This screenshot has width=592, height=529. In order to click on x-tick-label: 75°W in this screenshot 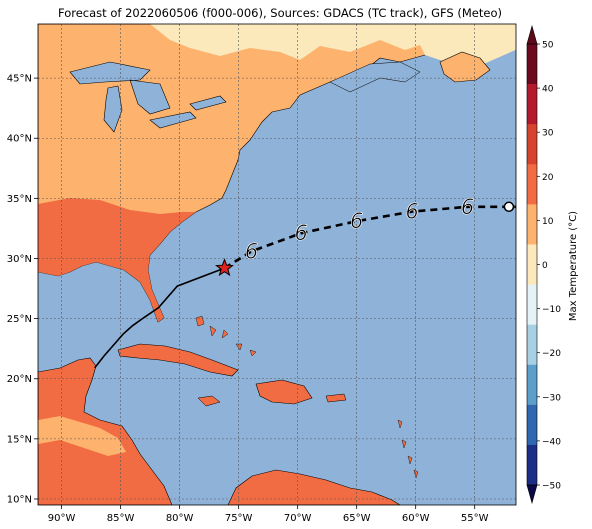, I will do `click(239, 518)`.